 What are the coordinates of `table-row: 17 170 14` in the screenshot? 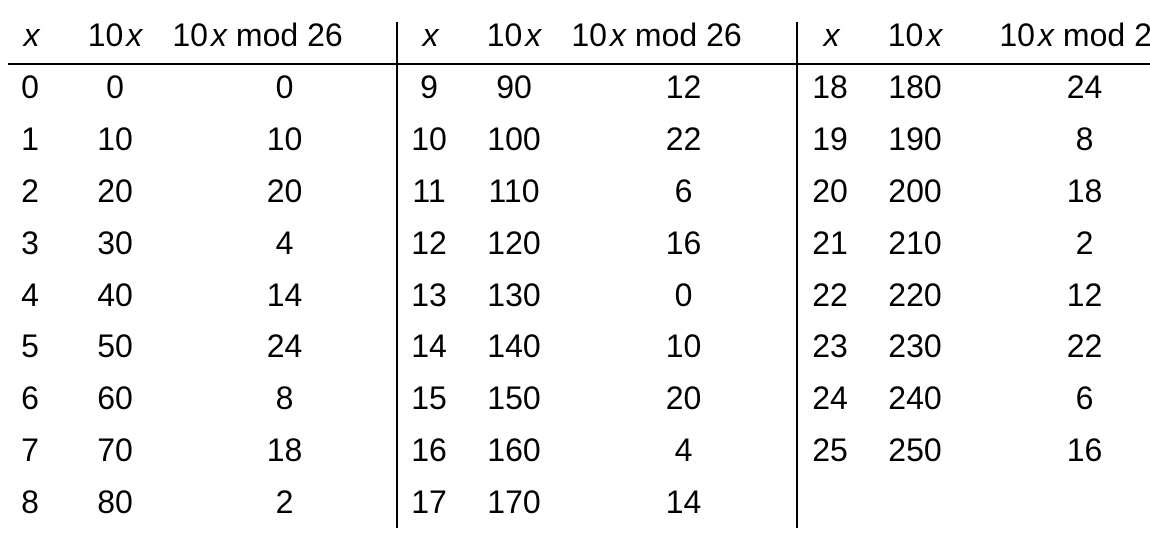 It's located at (598, 502).